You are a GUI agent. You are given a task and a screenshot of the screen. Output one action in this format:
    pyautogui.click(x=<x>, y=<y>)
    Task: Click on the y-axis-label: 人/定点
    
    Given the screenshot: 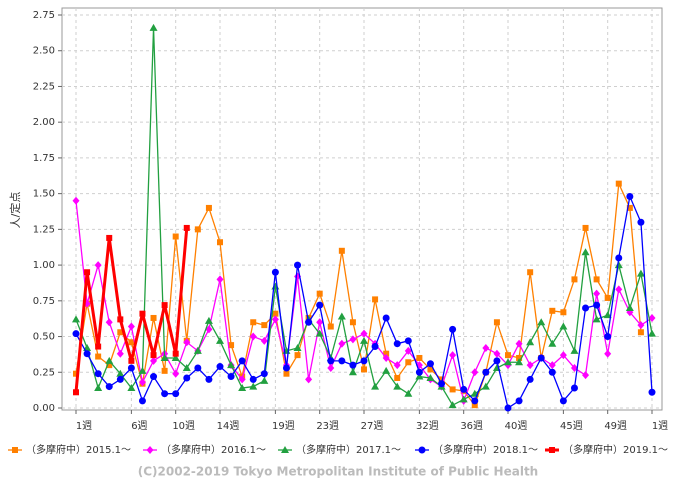 What is the action you would take?
    pyautogui.click(x=15, y=210)
    